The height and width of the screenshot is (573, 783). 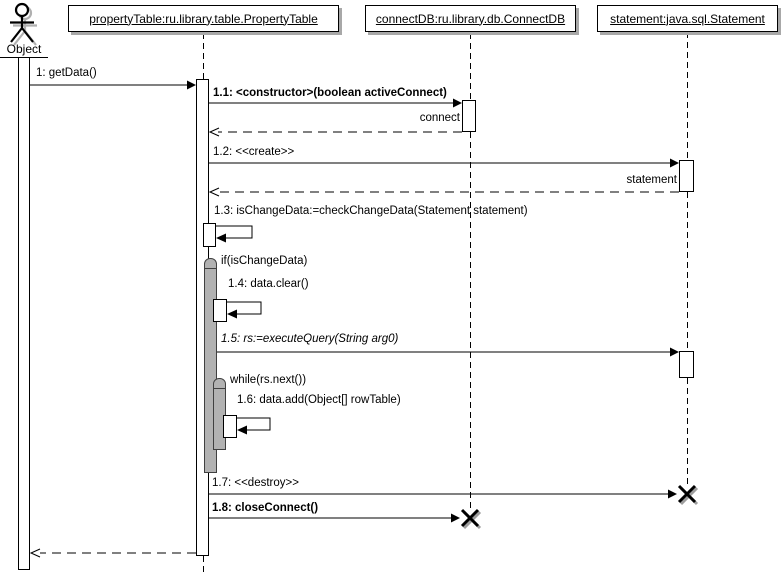 I want to click on message-label-getdata: 1: getData(), so click(x=66, y=73).